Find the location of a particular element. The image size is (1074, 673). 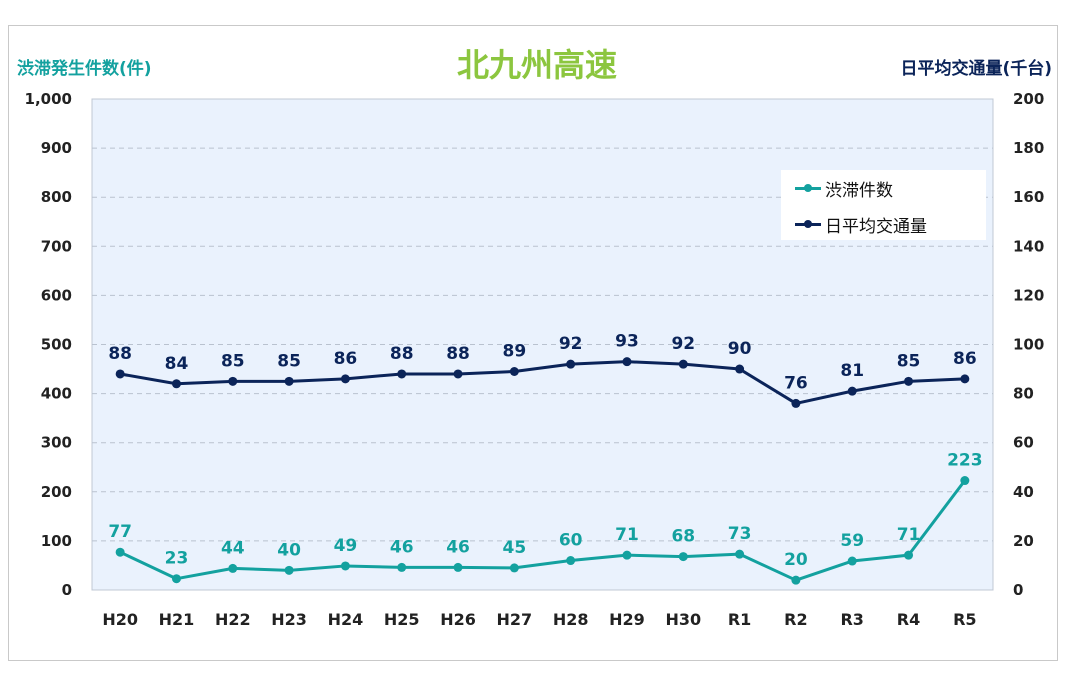

legend-label-congestion: 渋滞件数 is located at coordinates (859, 191).